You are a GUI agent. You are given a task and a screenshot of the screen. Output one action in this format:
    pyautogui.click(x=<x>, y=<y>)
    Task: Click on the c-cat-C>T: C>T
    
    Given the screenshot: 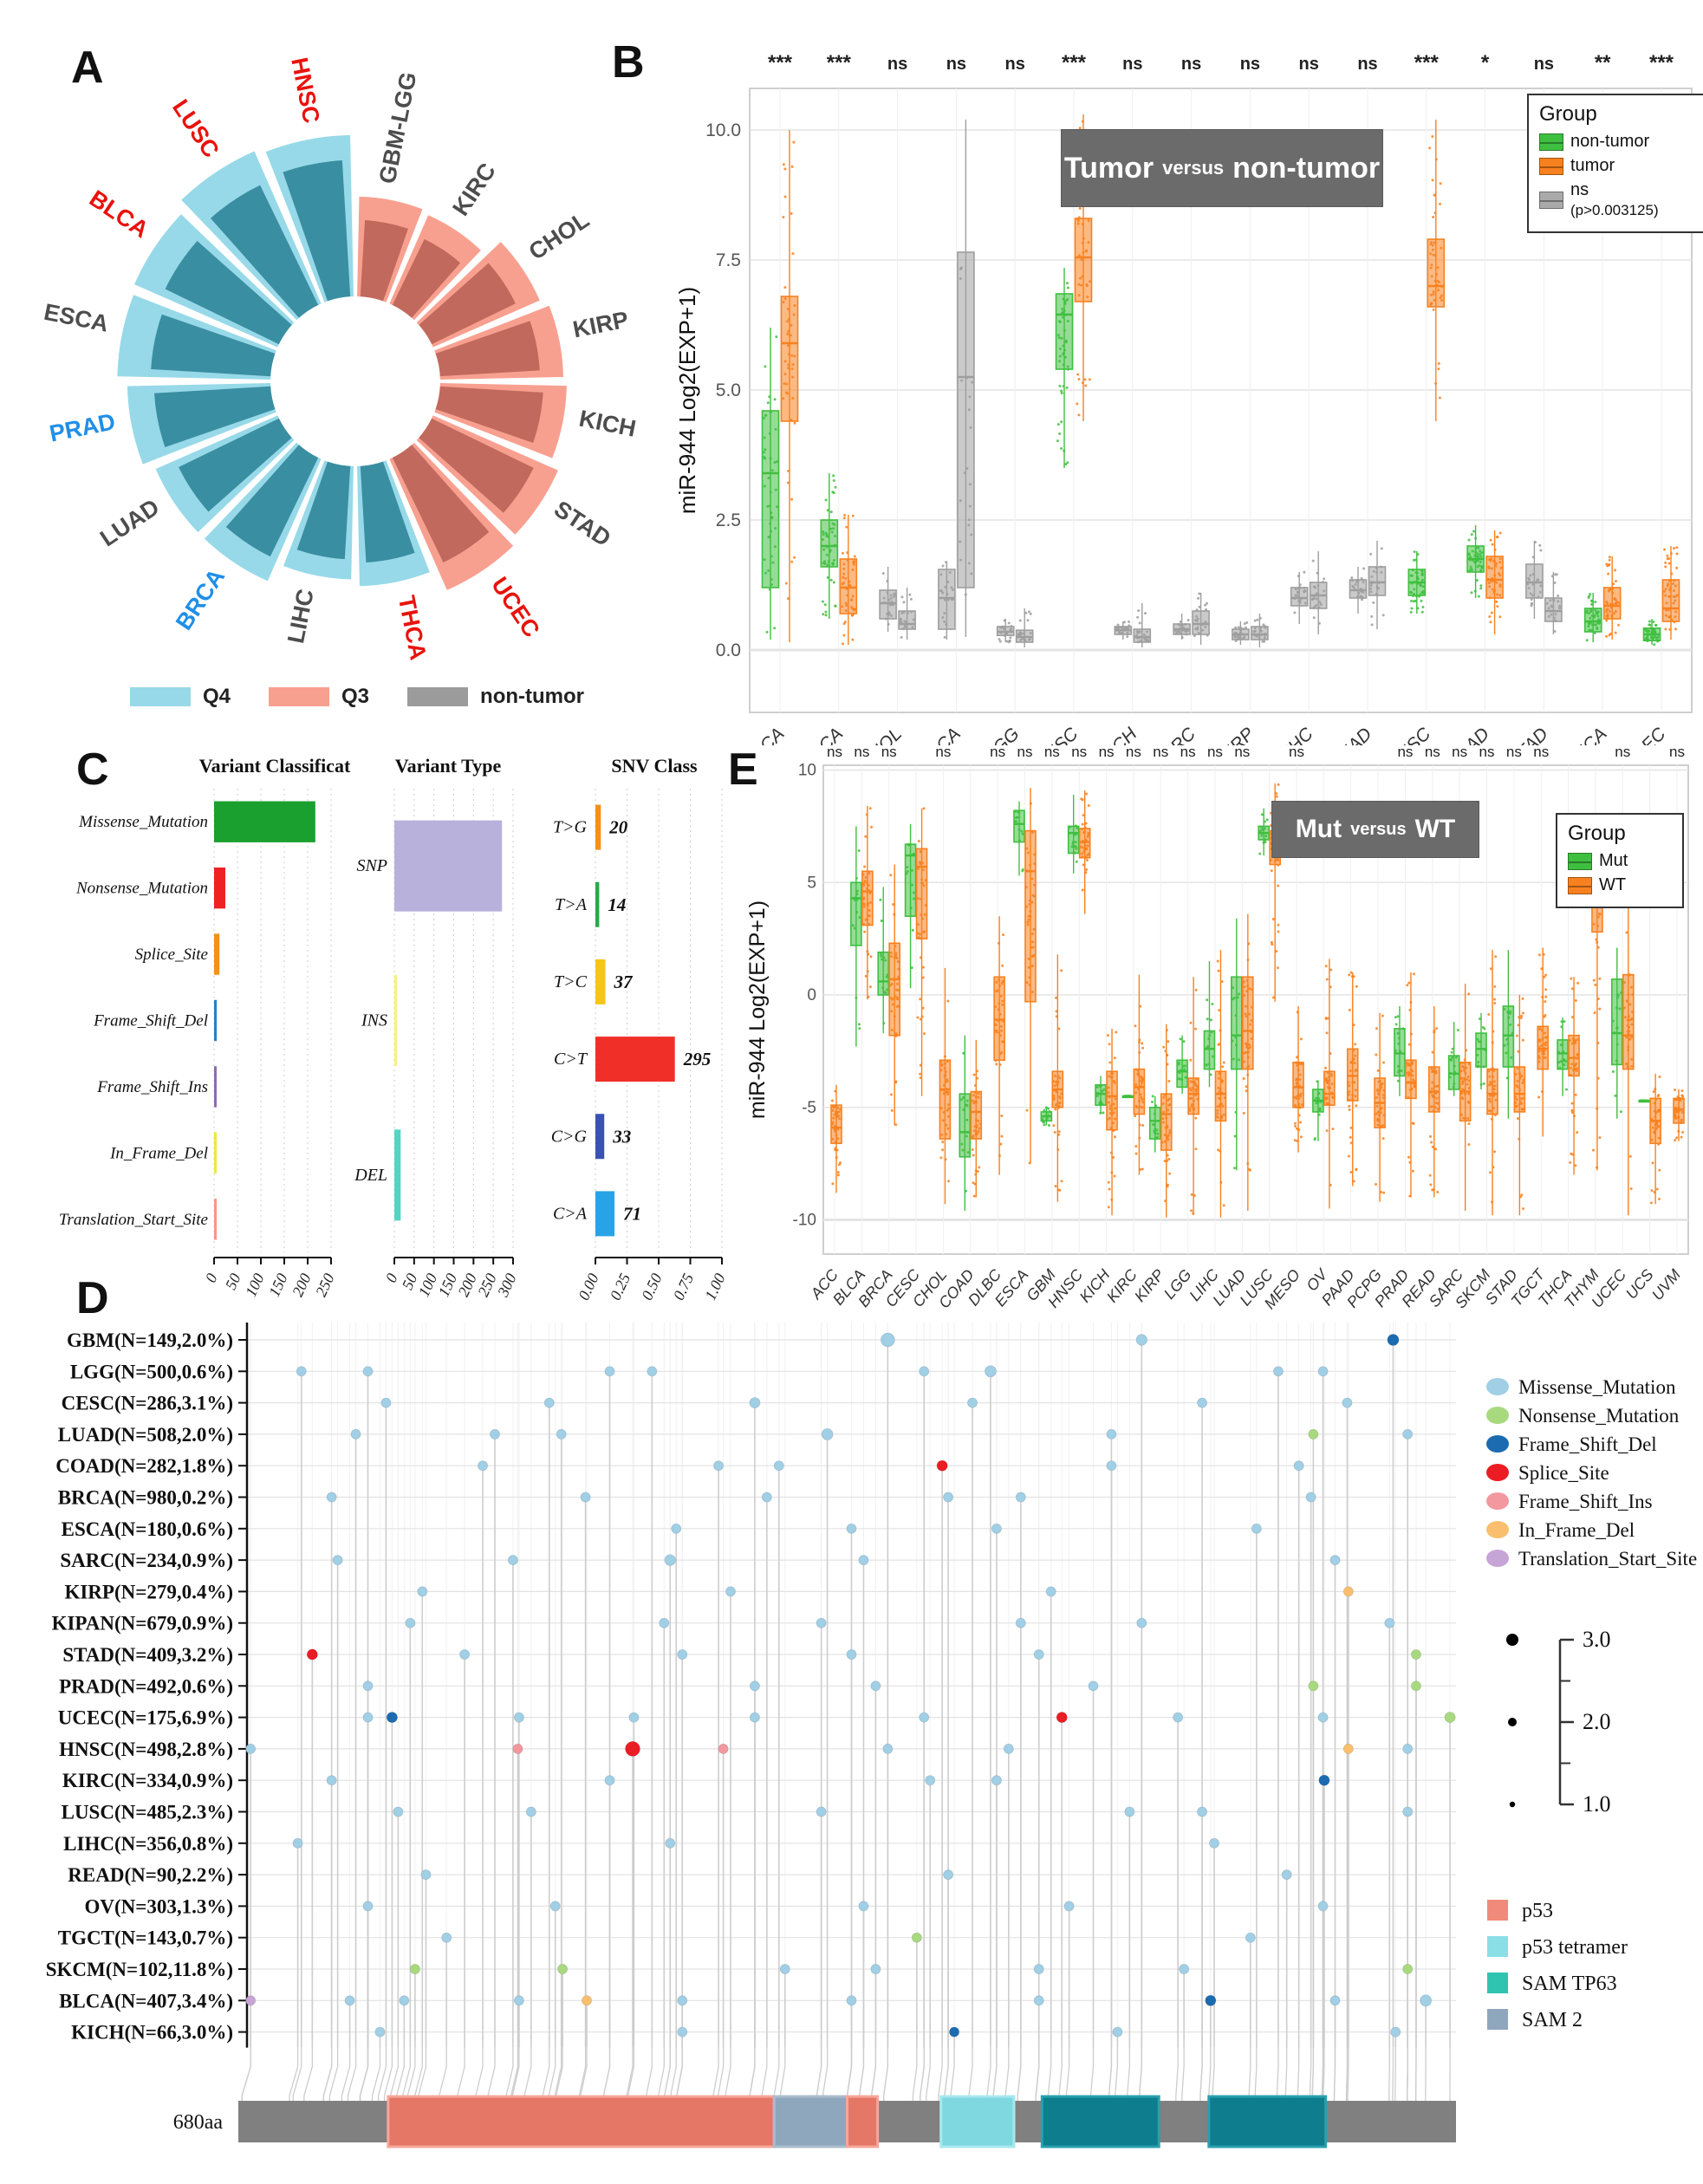 What is the action you would take?
    pyautogui.click(x=571, y=1059)
    